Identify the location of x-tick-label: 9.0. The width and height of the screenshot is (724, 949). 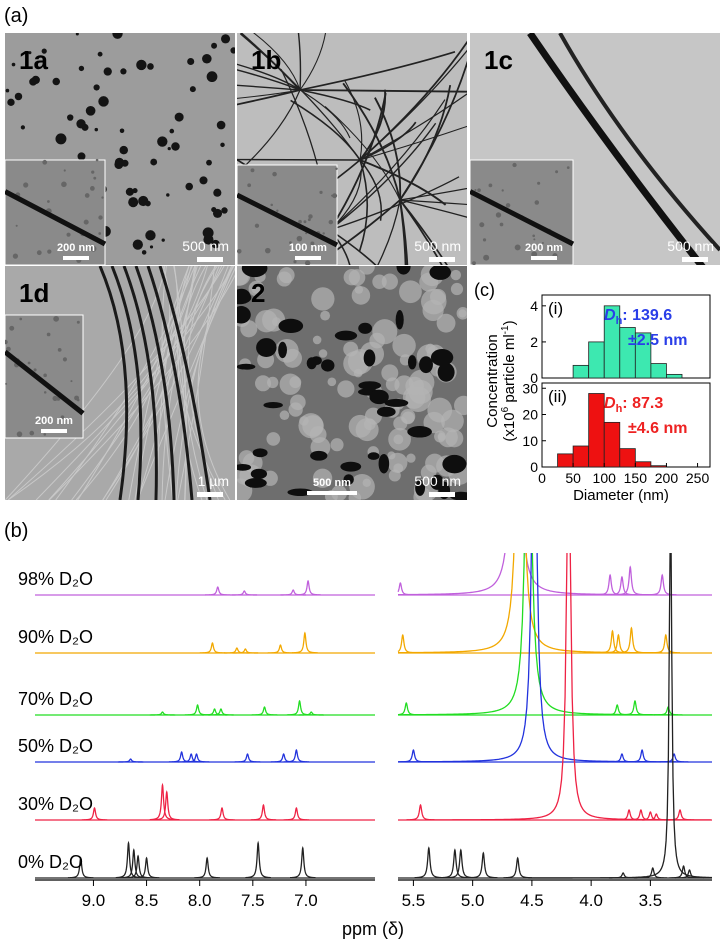
(94, 900).